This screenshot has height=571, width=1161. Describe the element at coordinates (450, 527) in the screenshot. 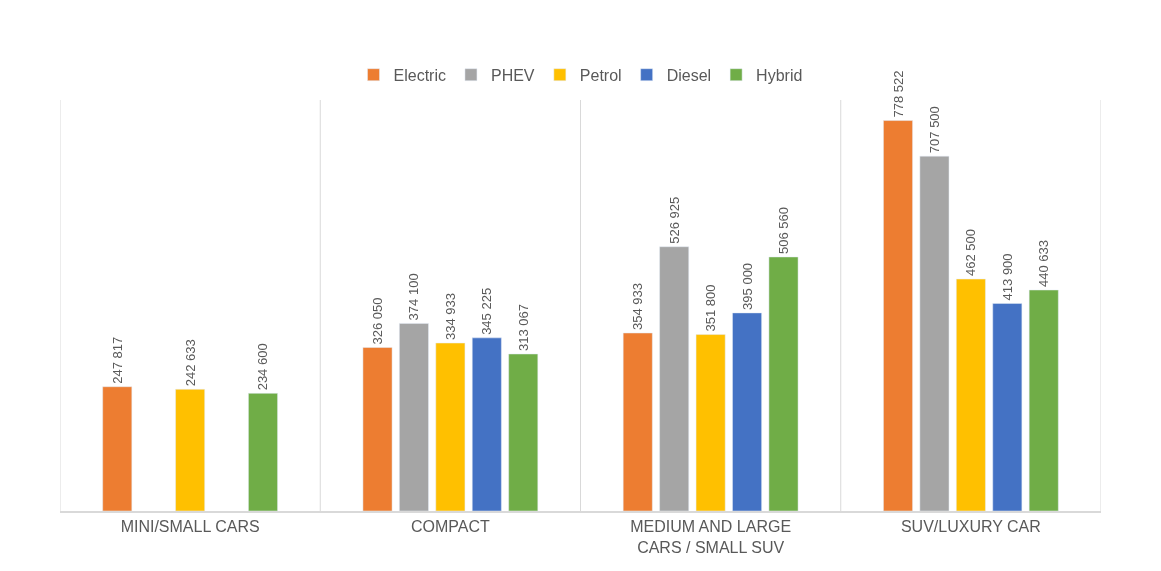

I see `x-tick-label: COMPACT` at that location.